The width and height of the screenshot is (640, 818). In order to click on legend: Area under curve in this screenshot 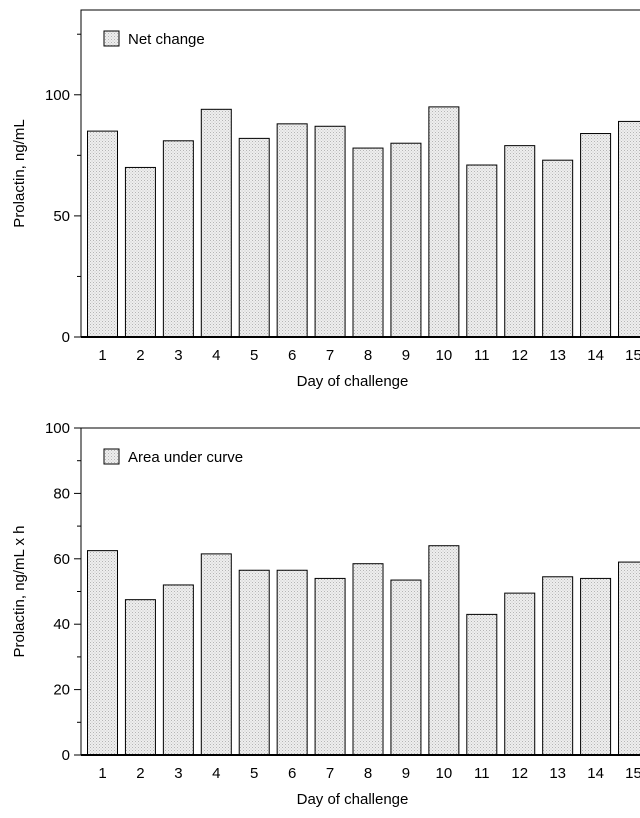, I will do `click(173, 457)`.